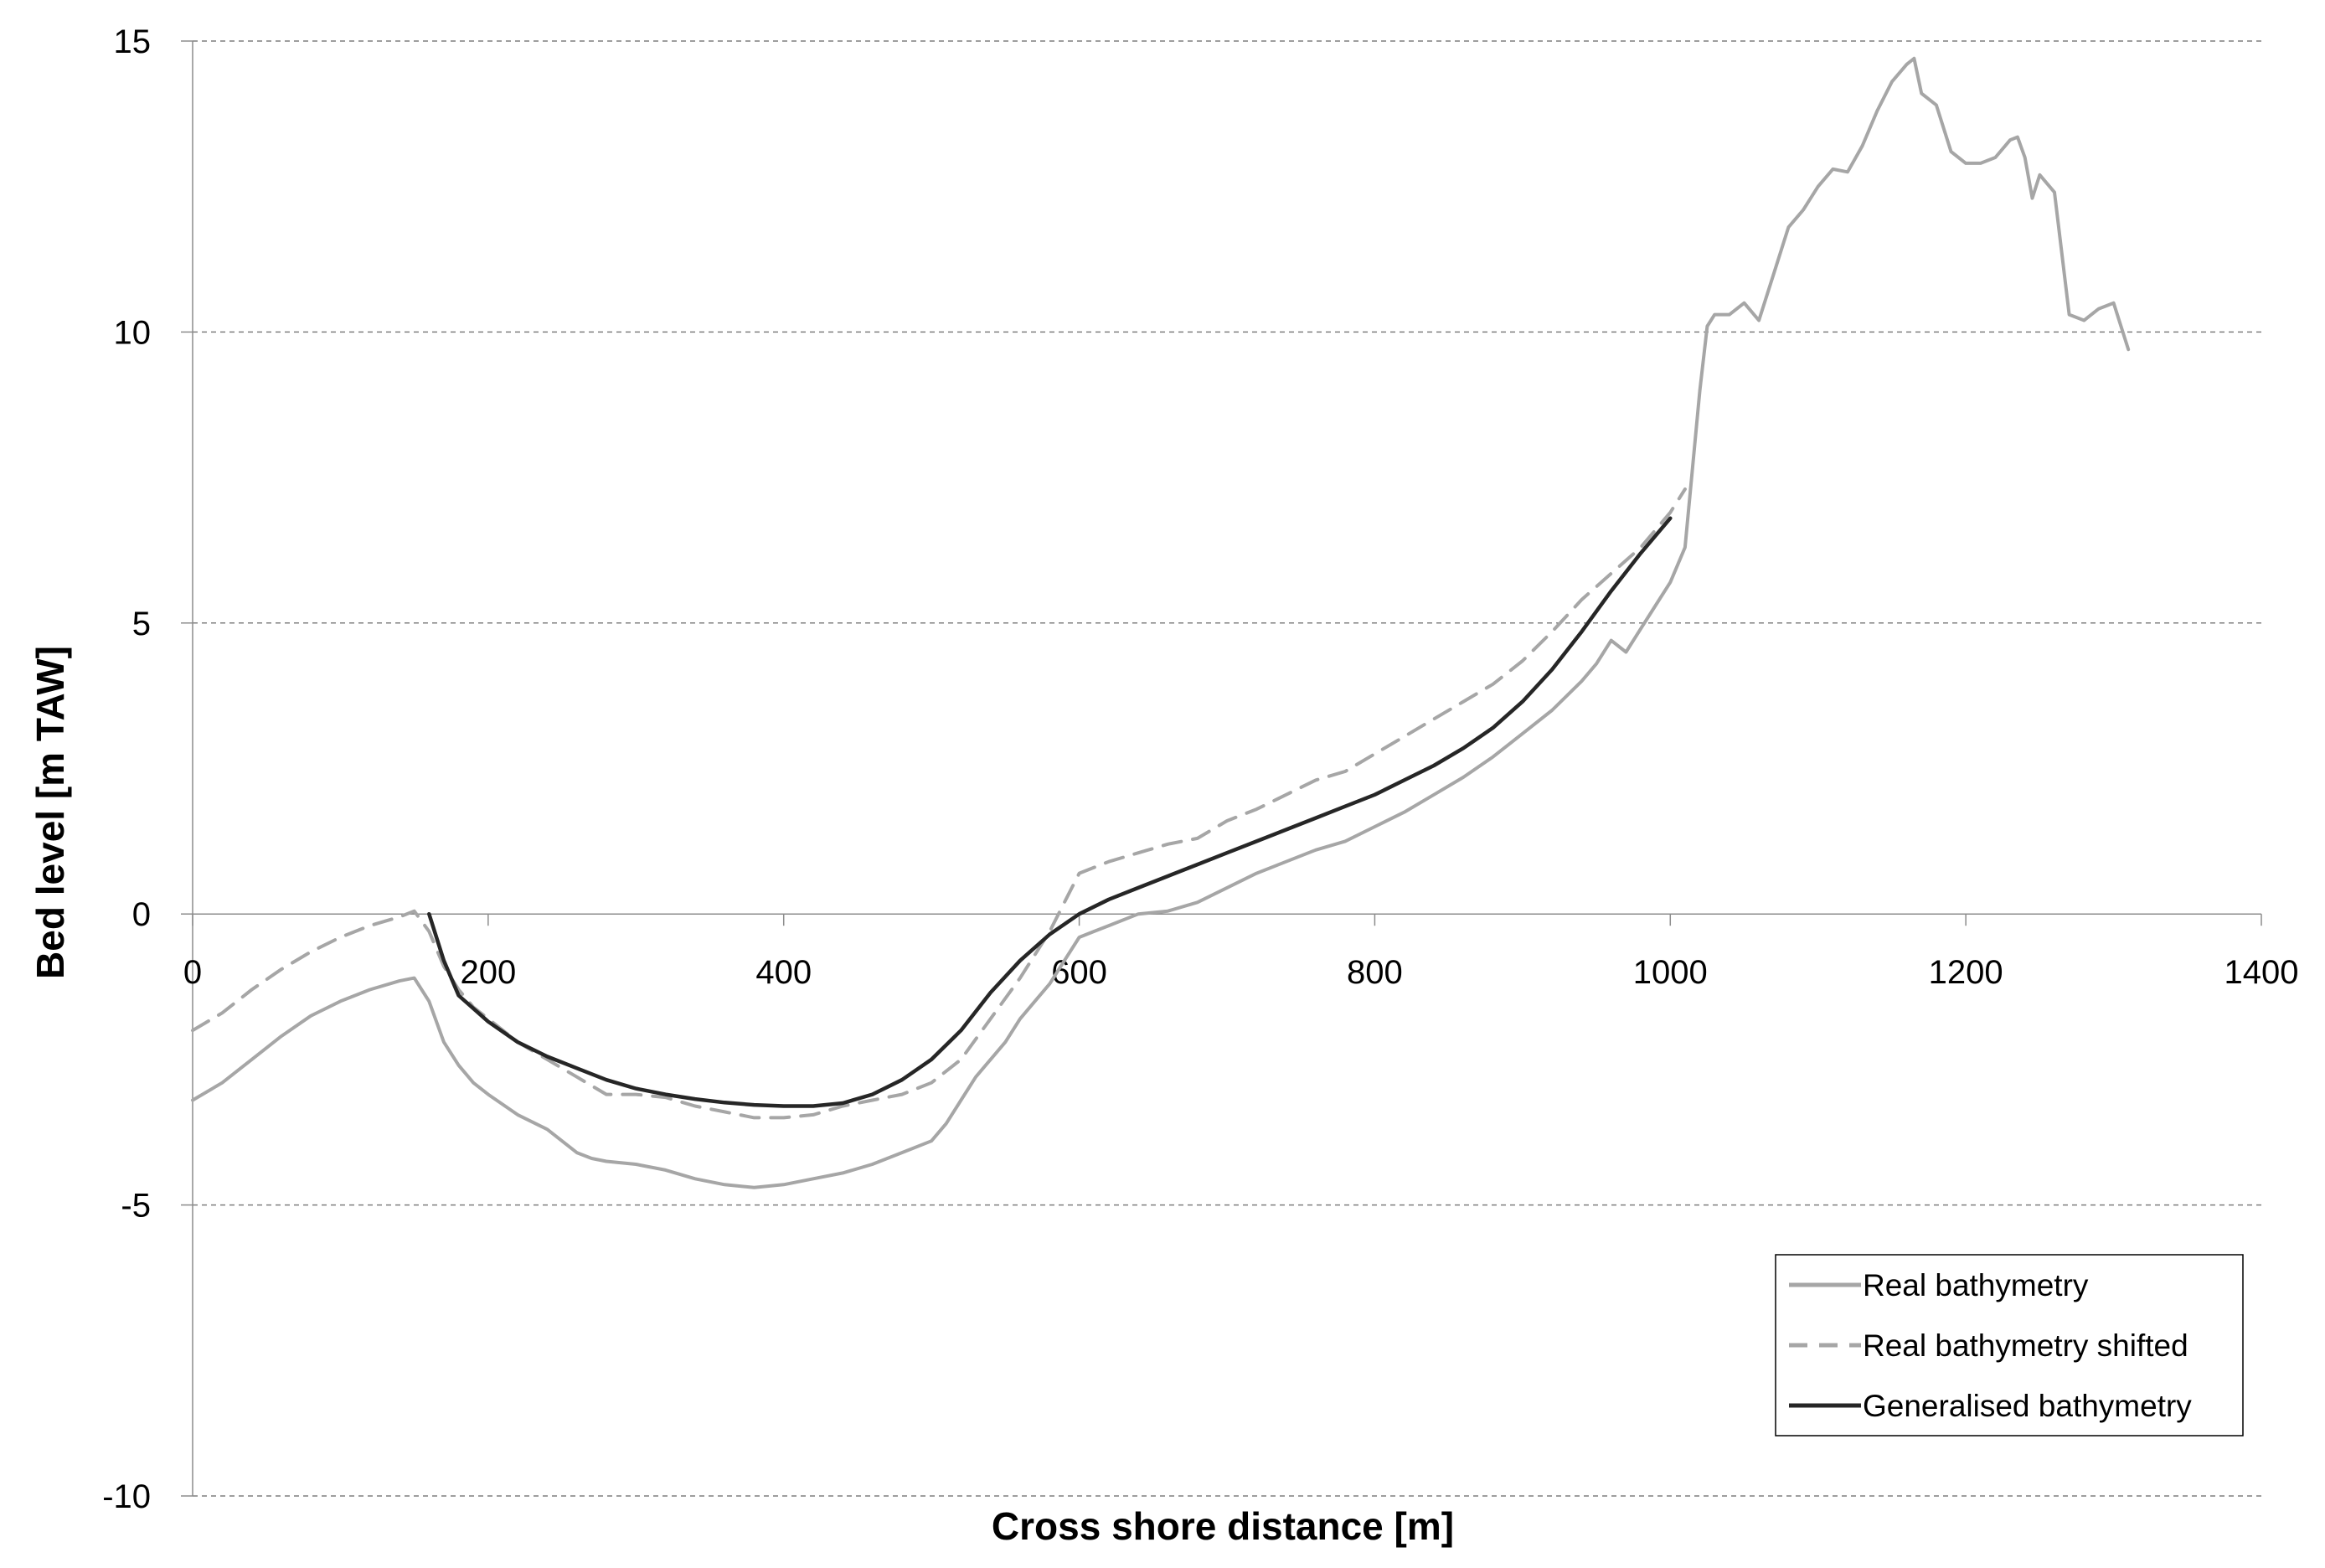 This screenshot has height=1568, width=2325. I want to click on y-tick-label: -5, so click(136, 1207).